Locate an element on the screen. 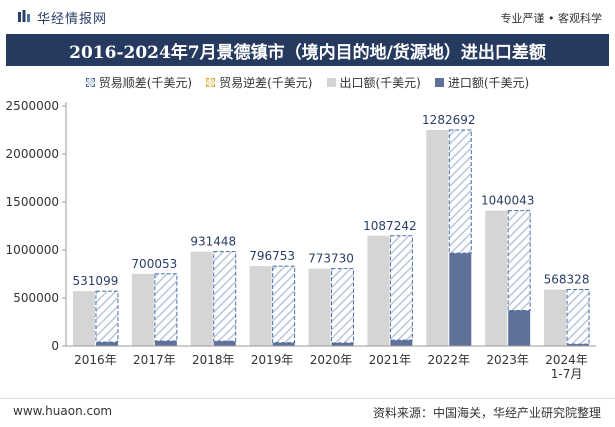 The height and width of the screenshot is (427, 615). legend-item-surplus: 贸易顺差(千美元) is located at coordinates (139, 82).